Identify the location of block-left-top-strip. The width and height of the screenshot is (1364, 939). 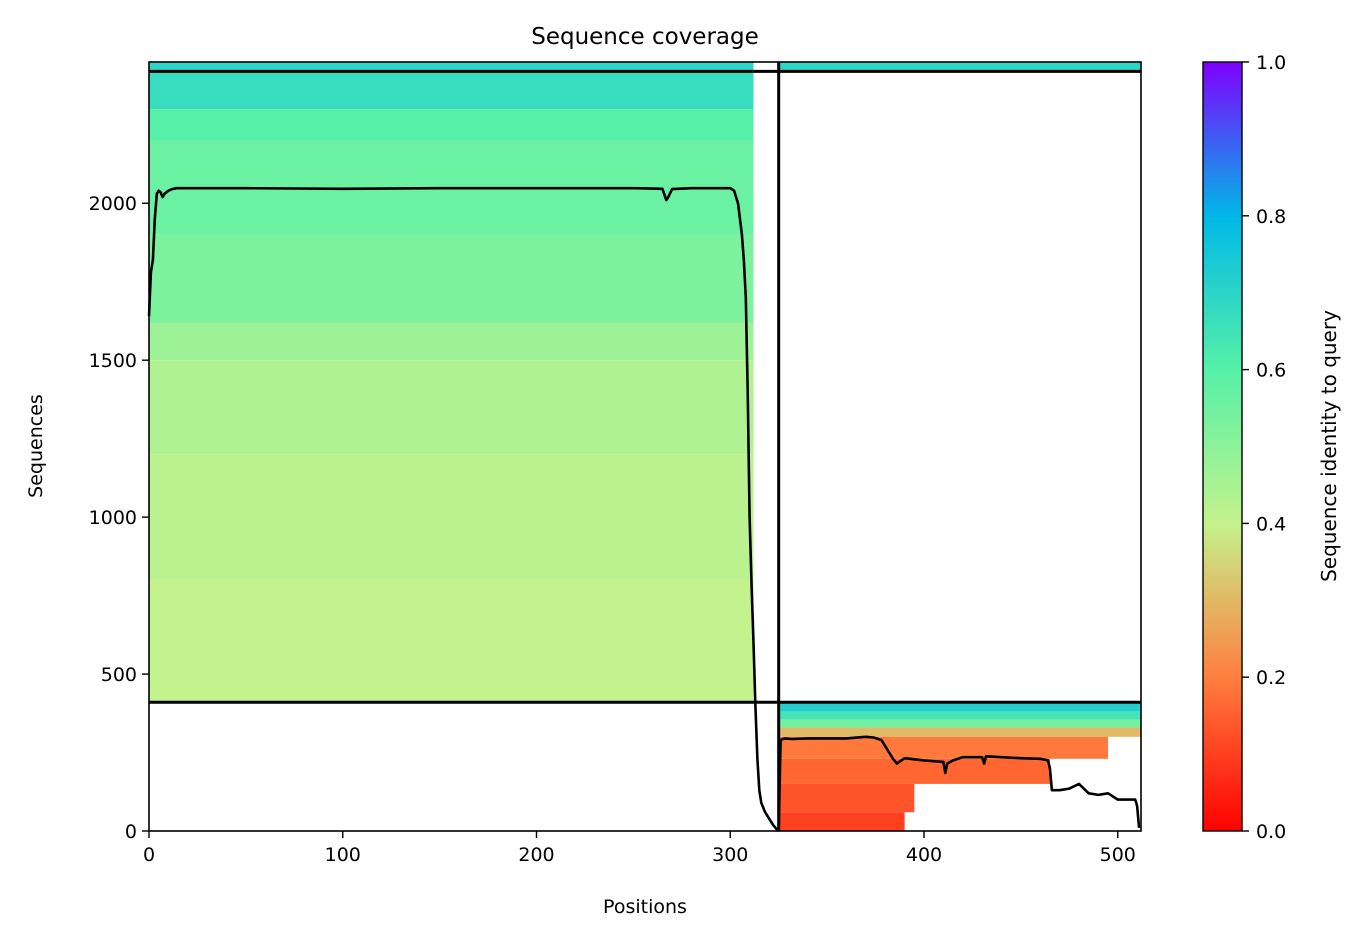
(451, 67).